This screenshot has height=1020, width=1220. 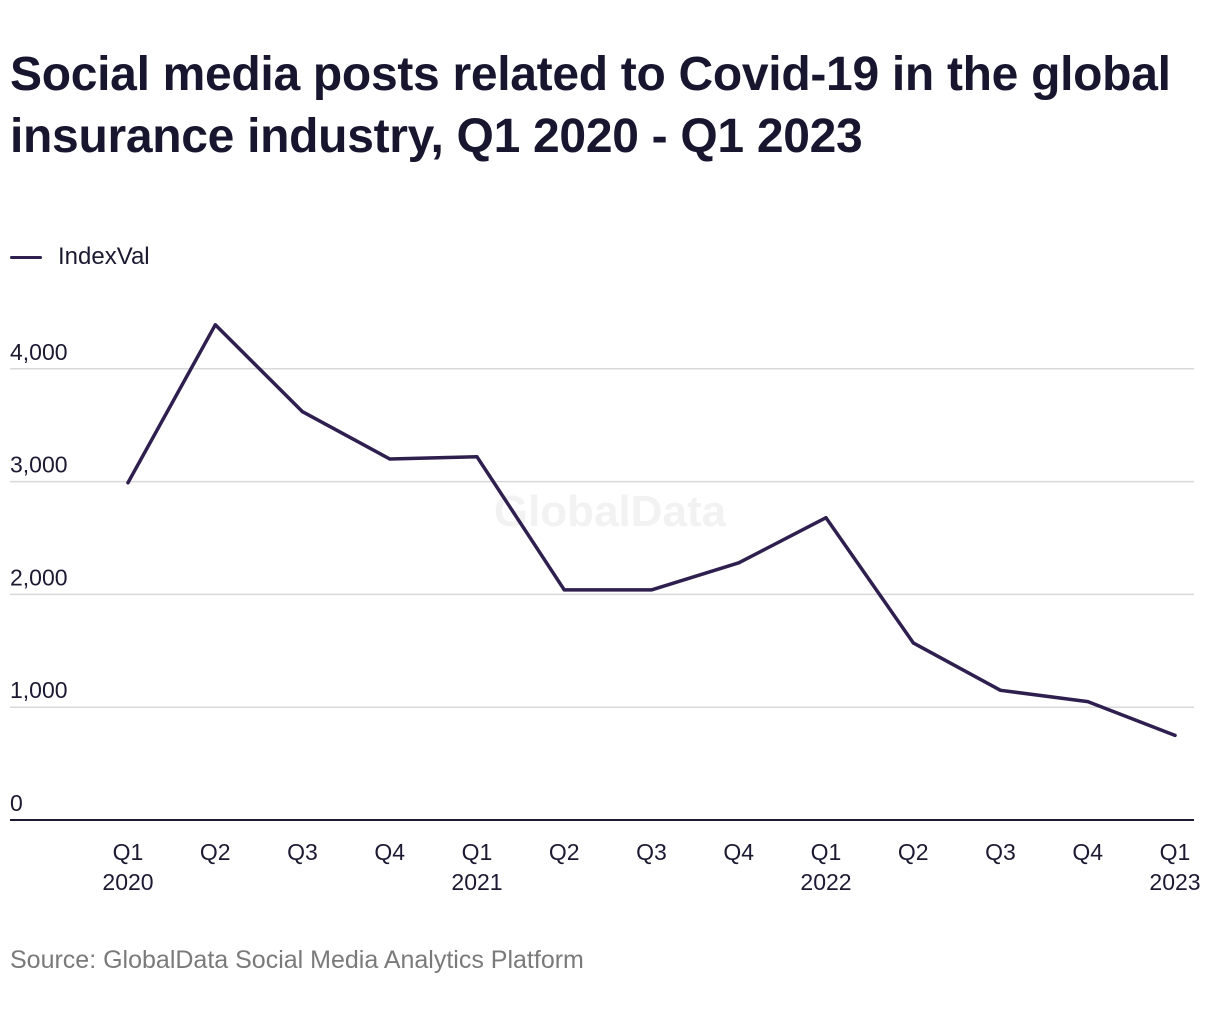 What do you see at coordinates (39, 690) in the screenshot?
I see `y-tick-label: 1,000` at bounding box center [39, 690].